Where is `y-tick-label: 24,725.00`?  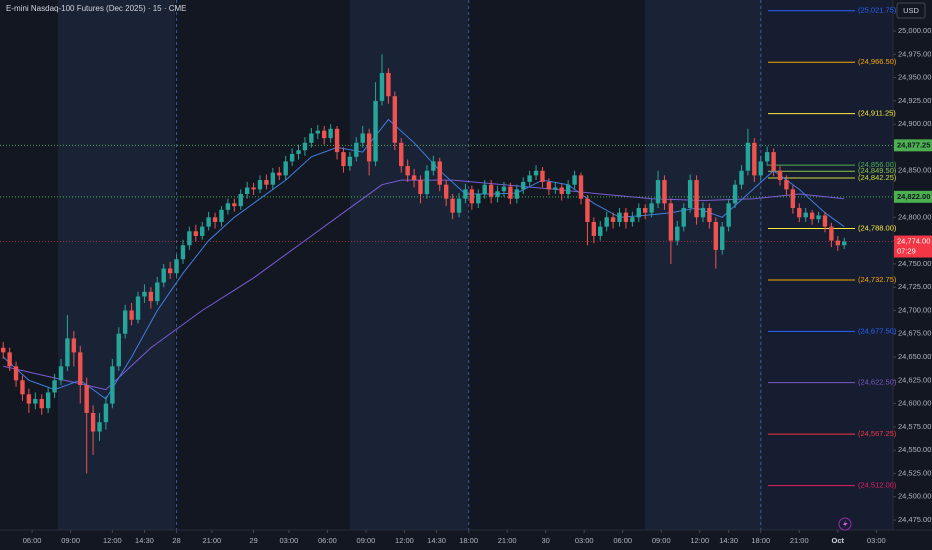 y-tick-label: 24,725.00 is located at coordinates (914, 286).